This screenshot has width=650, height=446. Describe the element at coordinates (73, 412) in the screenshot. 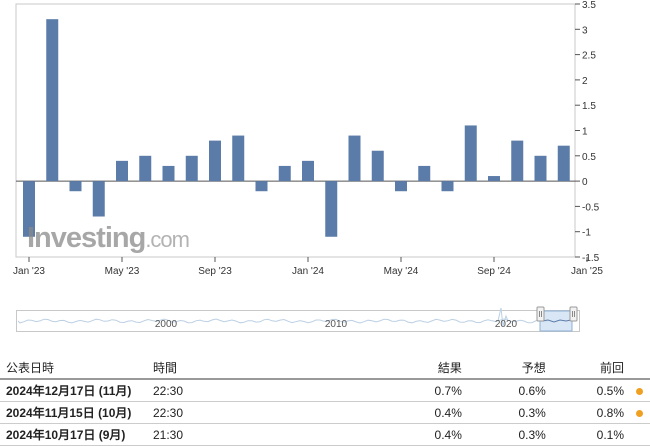

I see `row-date: 2024年11月15日 (10月)` at that location.